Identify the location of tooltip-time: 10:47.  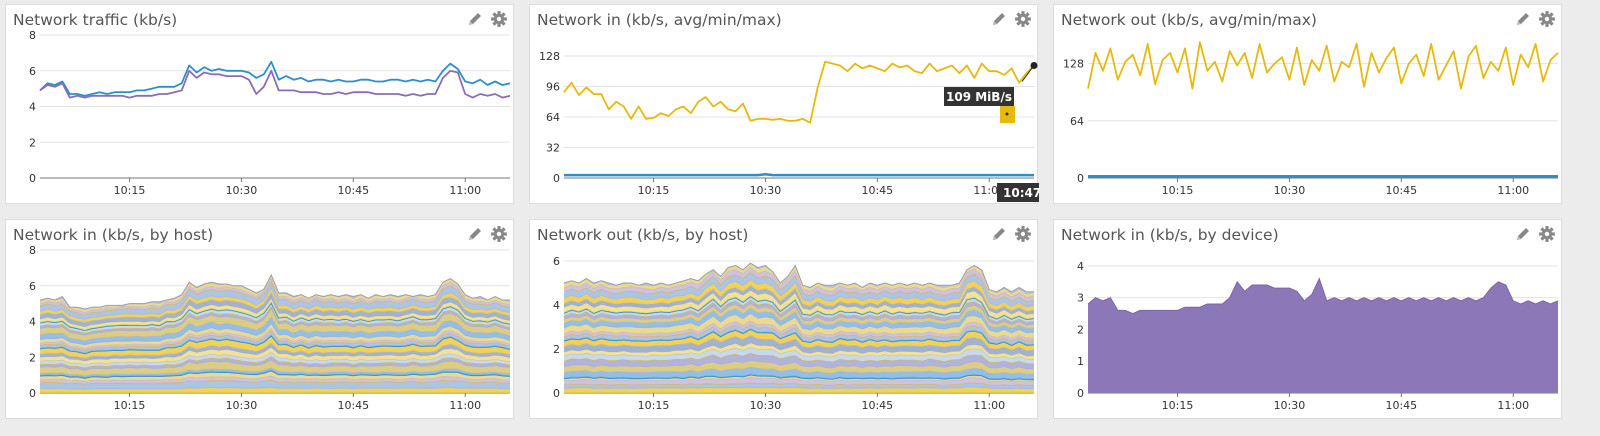
(1021, 193).